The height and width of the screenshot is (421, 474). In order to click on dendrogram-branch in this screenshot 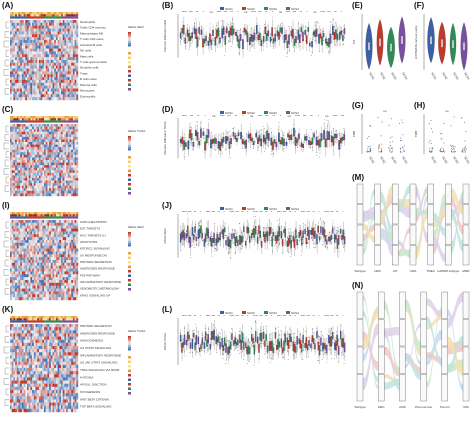, I will do `click(7, 282)`.